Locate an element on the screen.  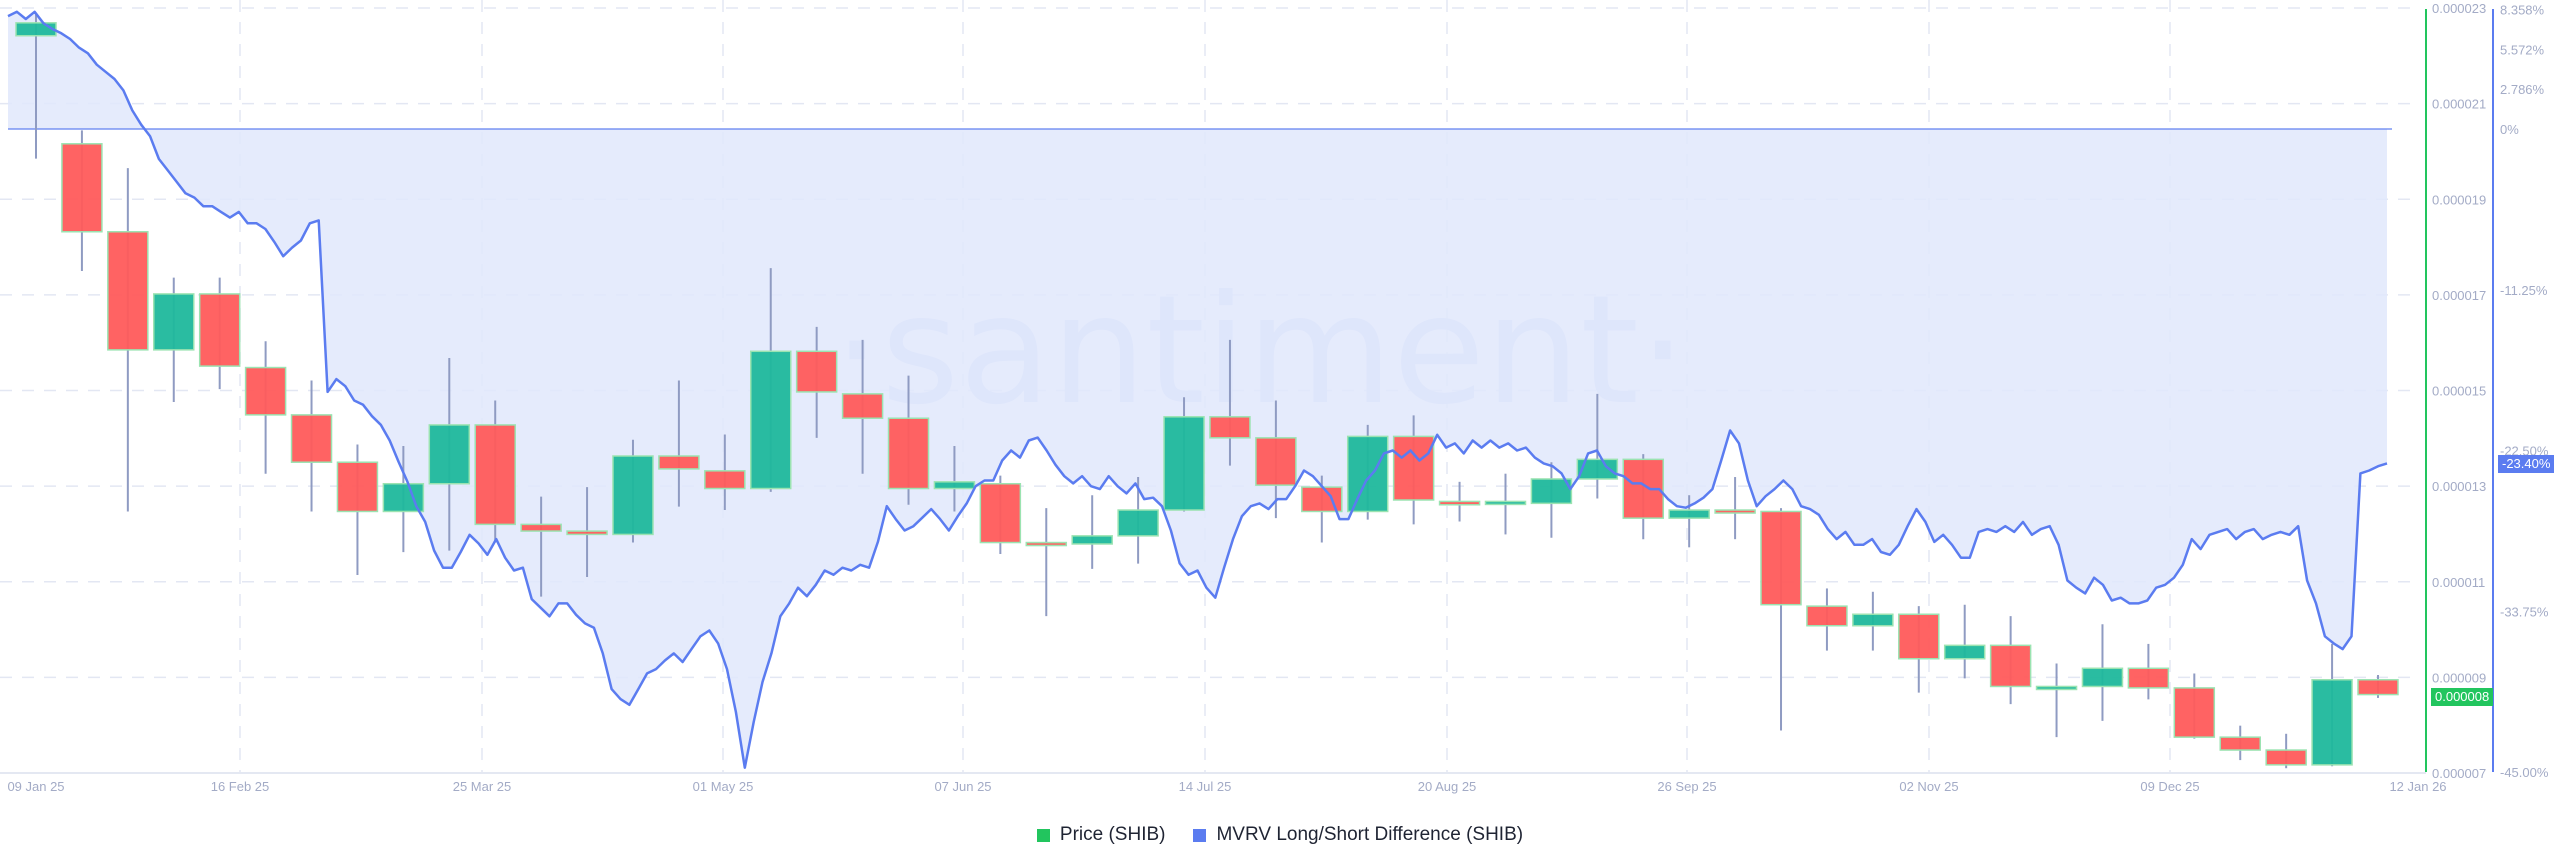
mvrv-tick-label: 2.786% is located at coordinates (2522, 89).